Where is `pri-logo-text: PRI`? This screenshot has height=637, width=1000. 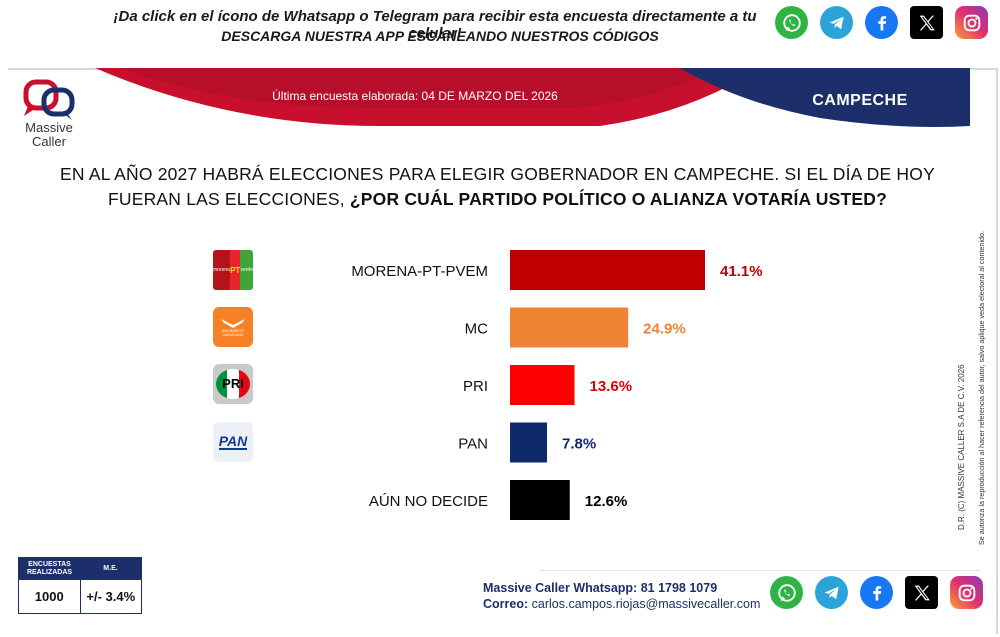
pri-logo-text: PRI is located at coordinates (233, 383).